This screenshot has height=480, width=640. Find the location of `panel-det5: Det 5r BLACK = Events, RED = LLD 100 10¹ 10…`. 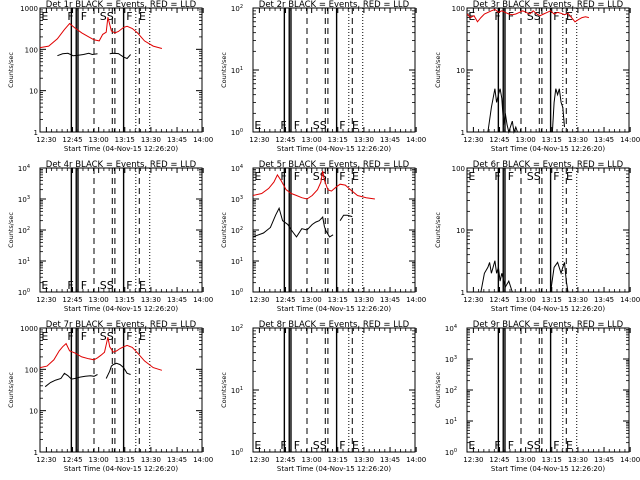

panel-det5: Det 5r BLACK = Events, RED = LLD 100 10¹ 10… is located at coordinates (323, 236).